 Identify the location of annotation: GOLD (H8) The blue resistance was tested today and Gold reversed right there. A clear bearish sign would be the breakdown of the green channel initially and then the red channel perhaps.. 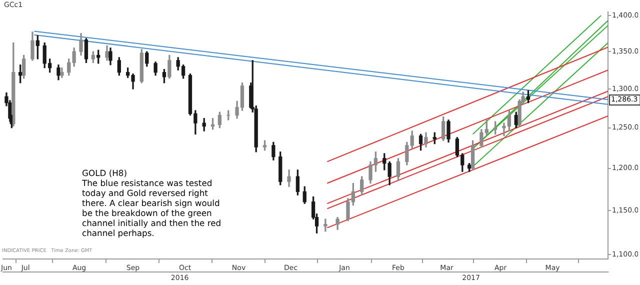
(152, 203).